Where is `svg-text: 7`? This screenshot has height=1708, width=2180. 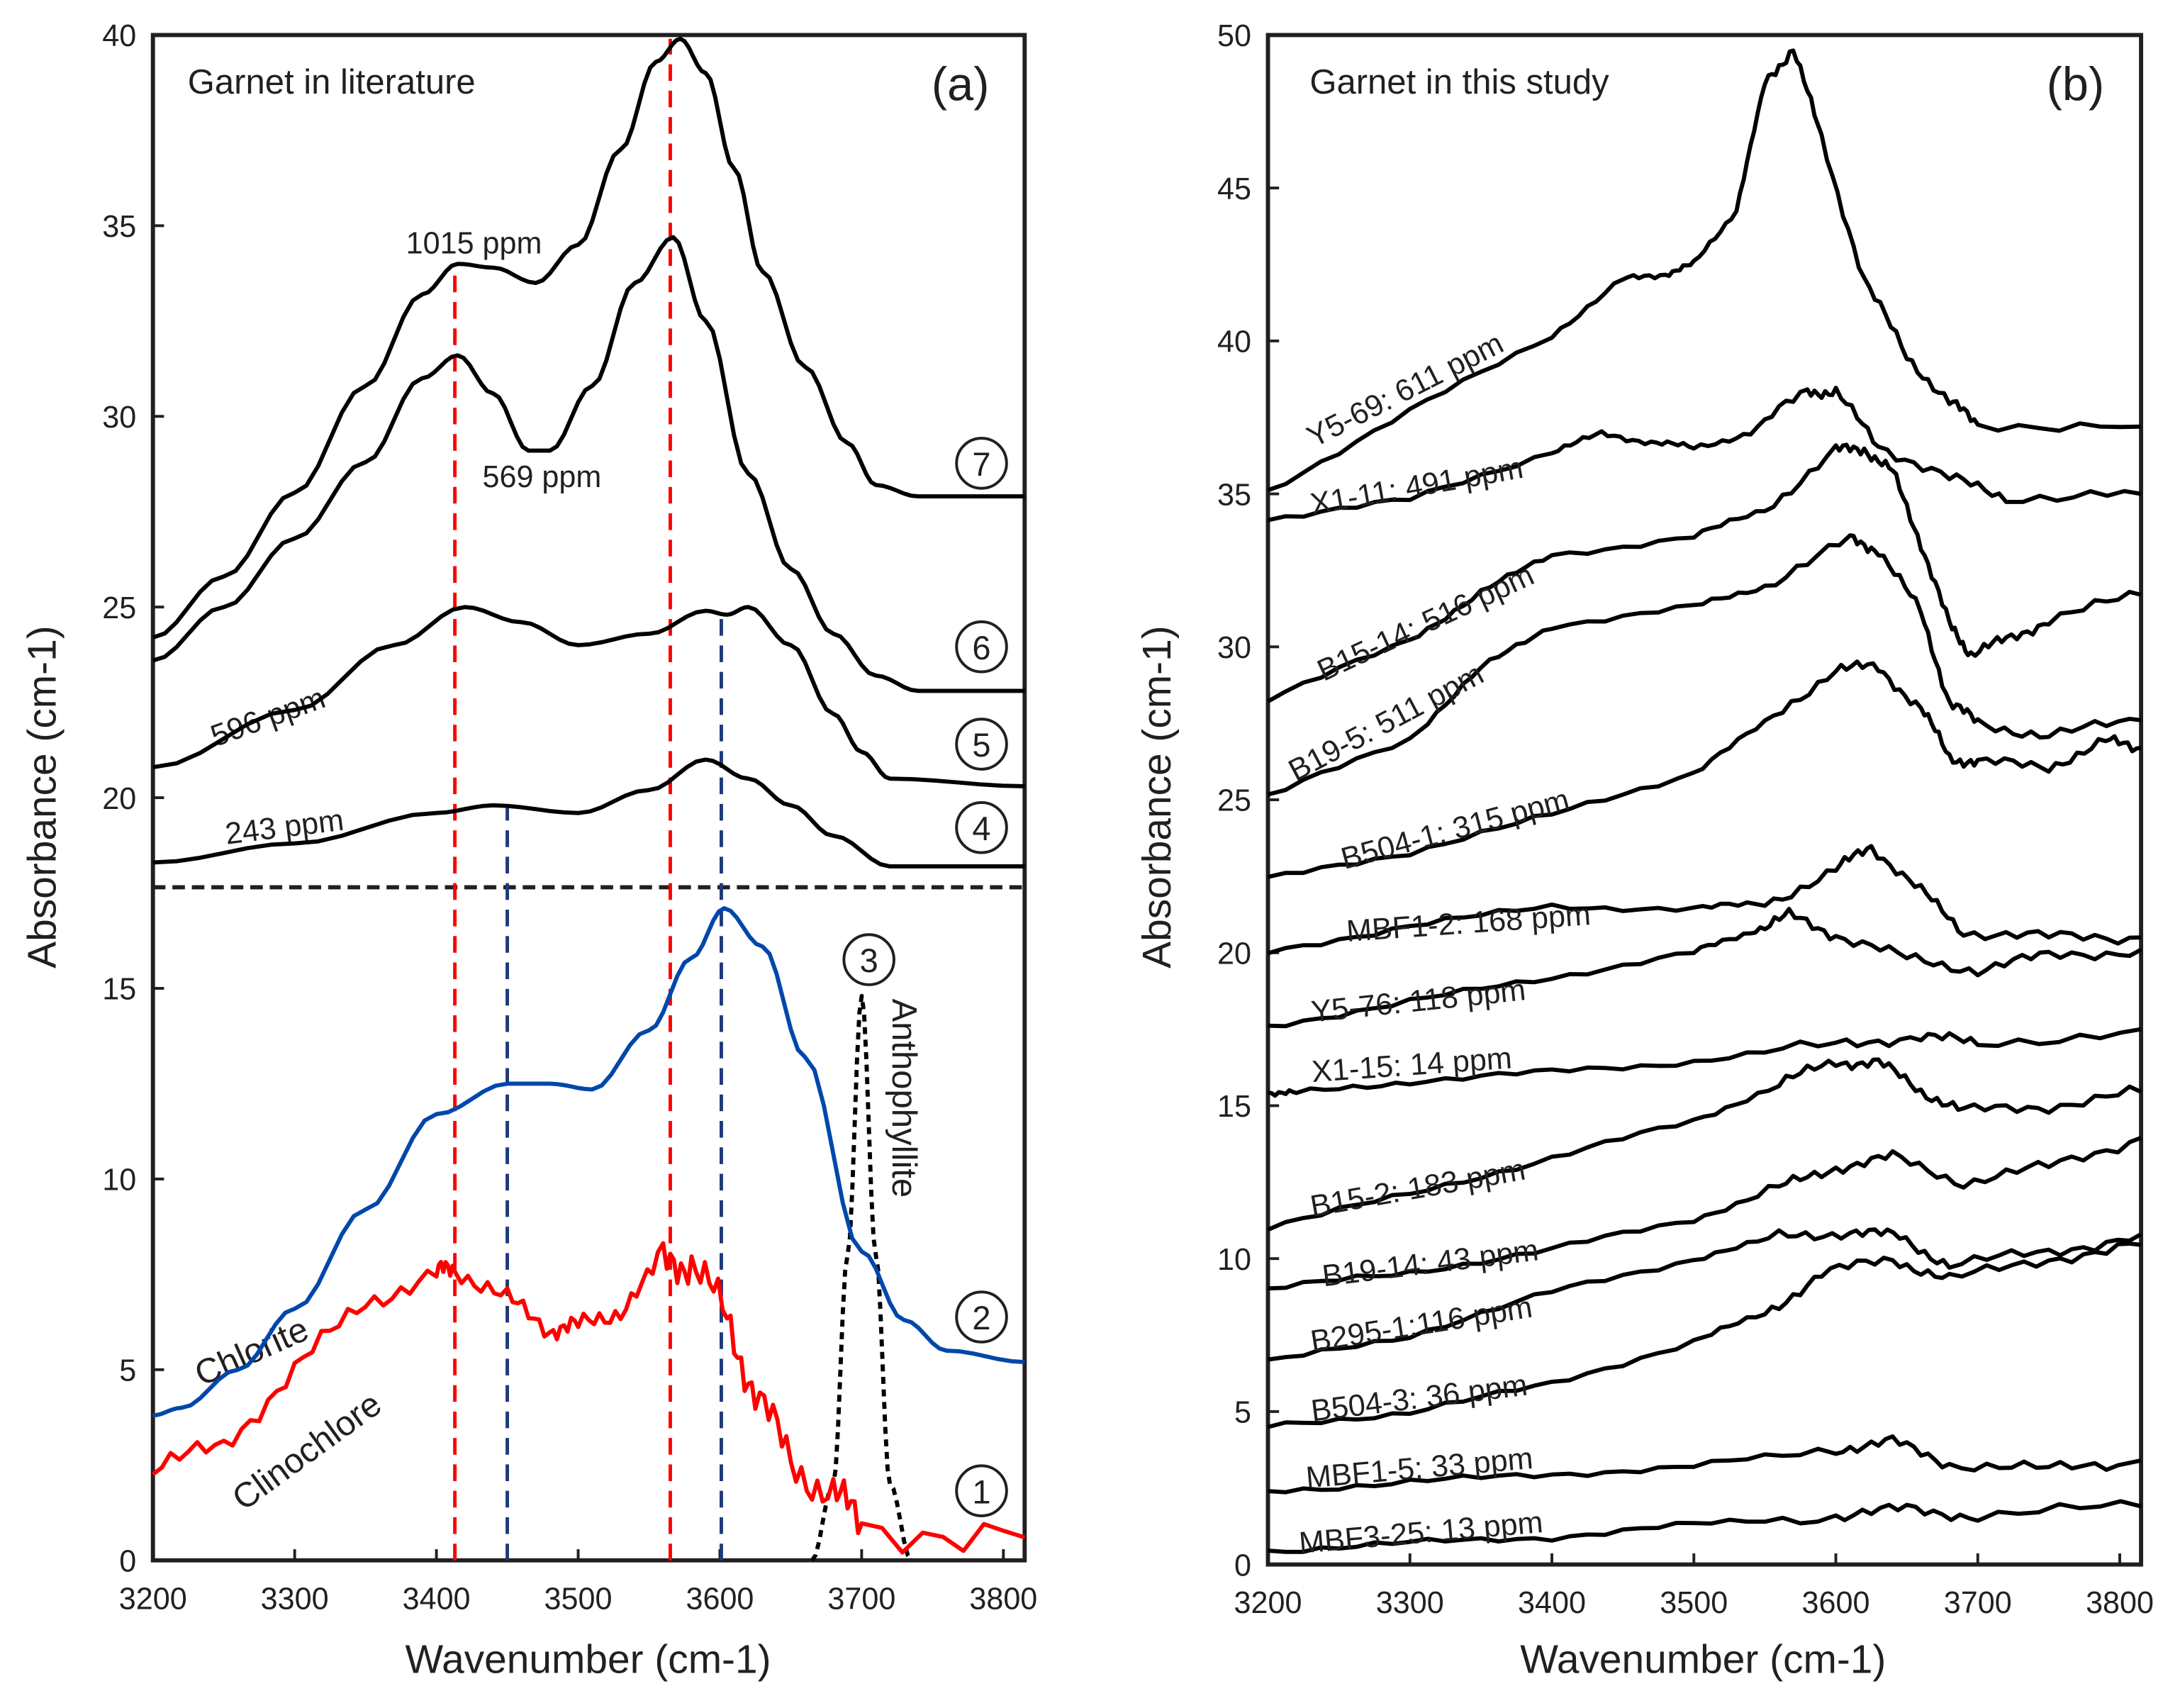 svg-text: 7 is located at coordinates (981, 464).